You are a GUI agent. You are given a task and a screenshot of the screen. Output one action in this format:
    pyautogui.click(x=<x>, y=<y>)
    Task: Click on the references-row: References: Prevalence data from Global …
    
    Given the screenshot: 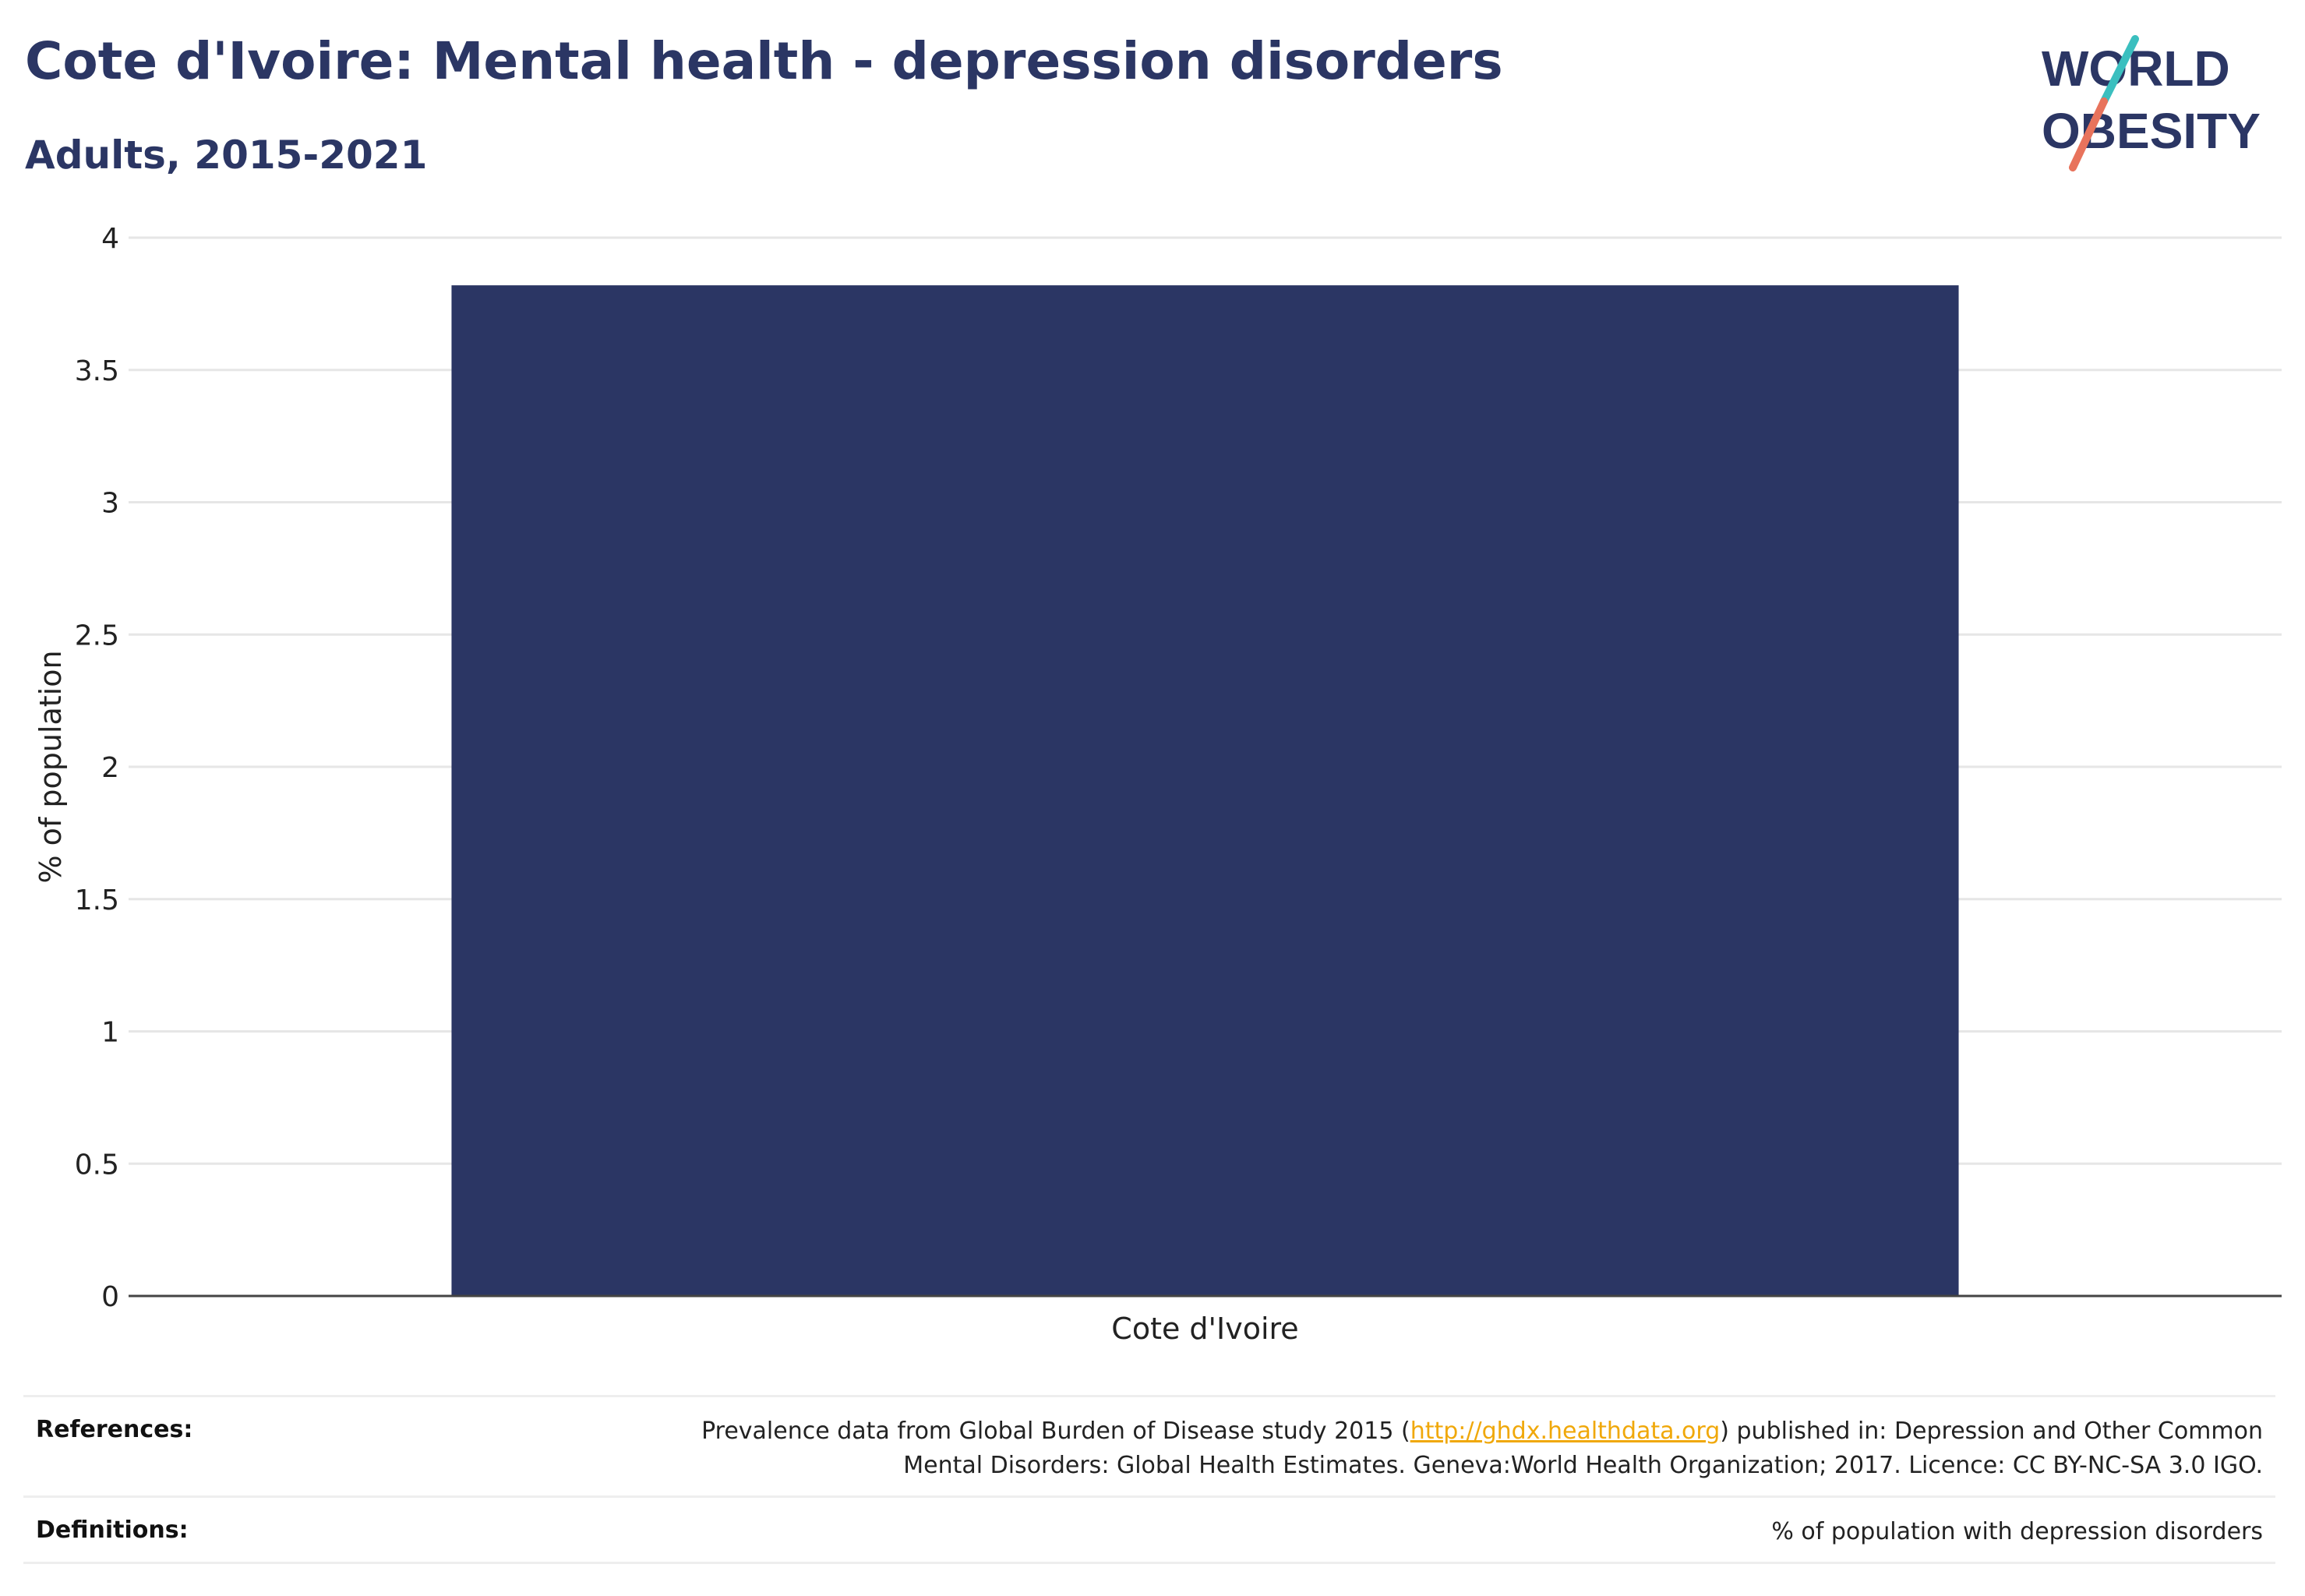 What is the action you would take?
    pyautogui.click(x=1149, y=1445)
    